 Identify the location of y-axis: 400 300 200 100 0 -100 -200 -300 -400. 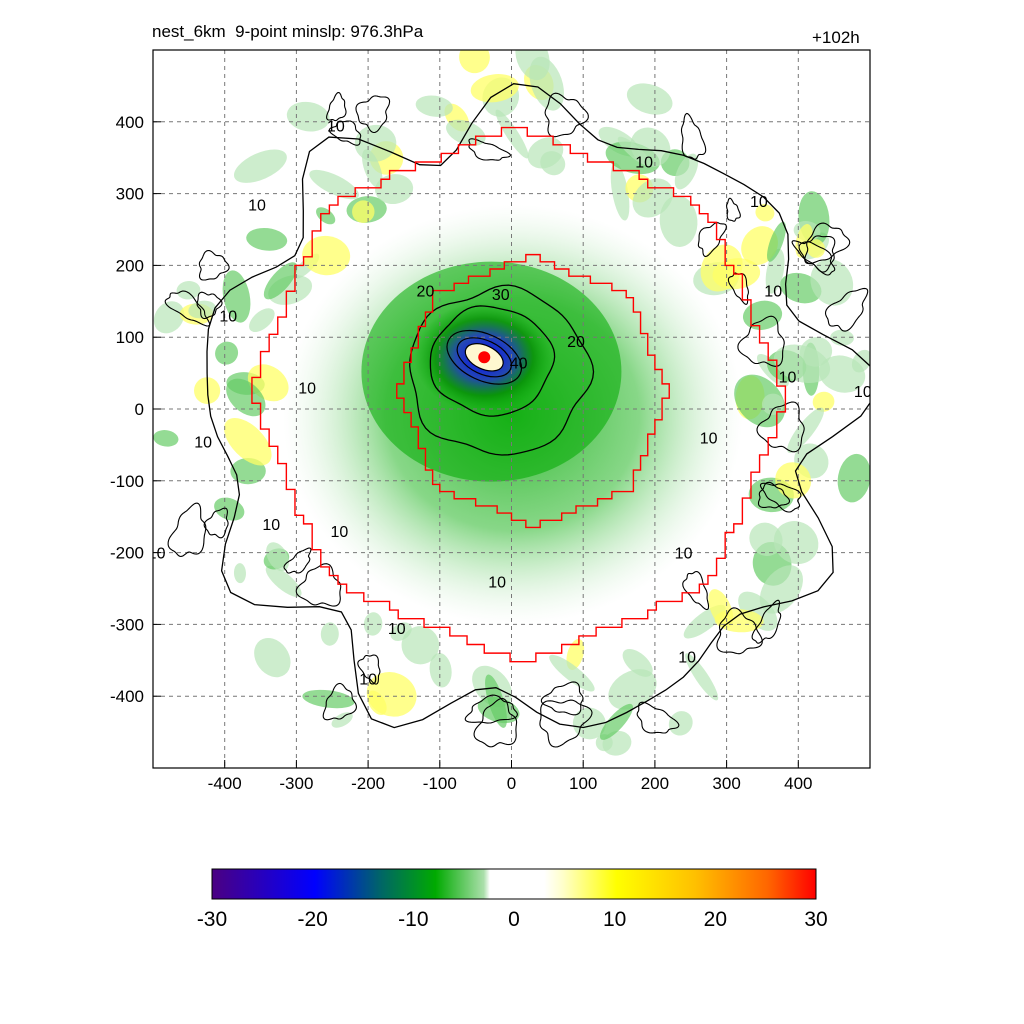
(135, 409).